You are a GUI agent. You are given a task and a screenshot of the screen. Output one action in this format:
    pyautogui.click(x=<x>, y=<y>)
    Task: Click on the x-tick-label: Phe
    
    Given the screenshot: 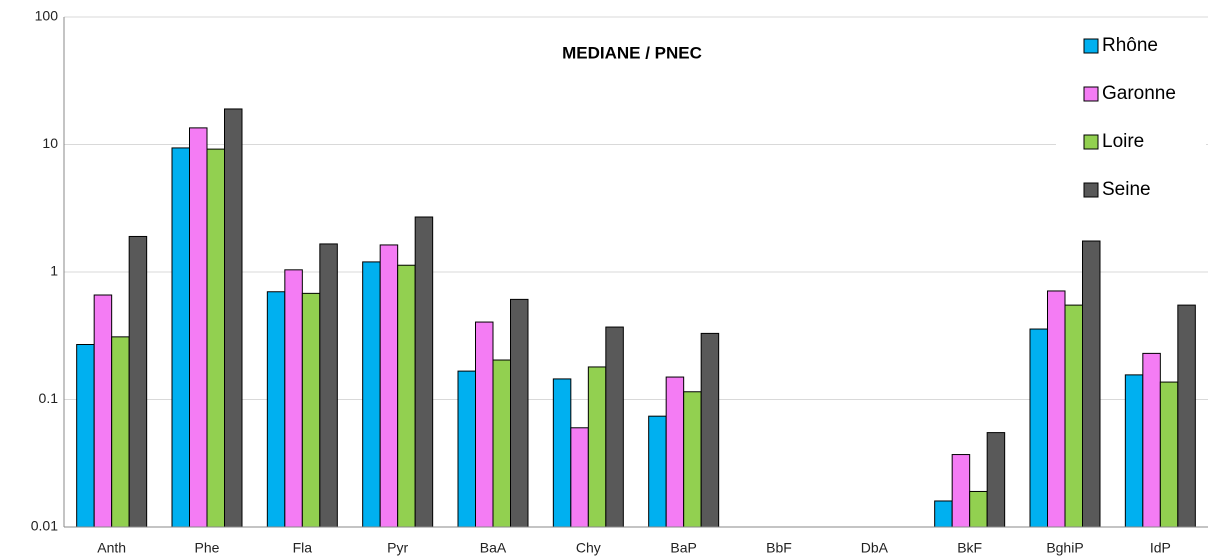 What is the action you would take?
    pyautogui.click(x=207, y=548)
    